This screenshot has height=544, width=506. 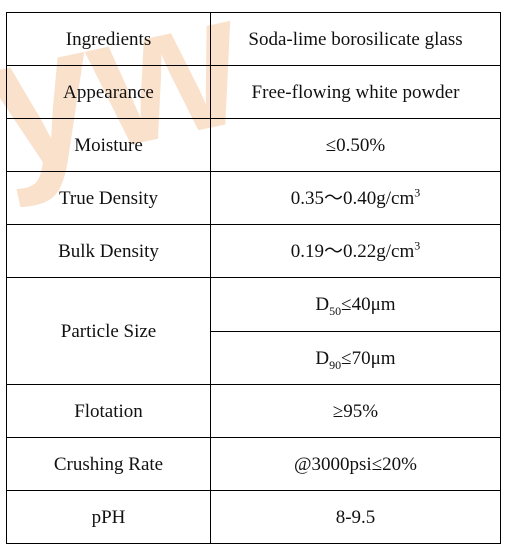 I want to click on cell-label: Flotation, so click(x=109, y=411).